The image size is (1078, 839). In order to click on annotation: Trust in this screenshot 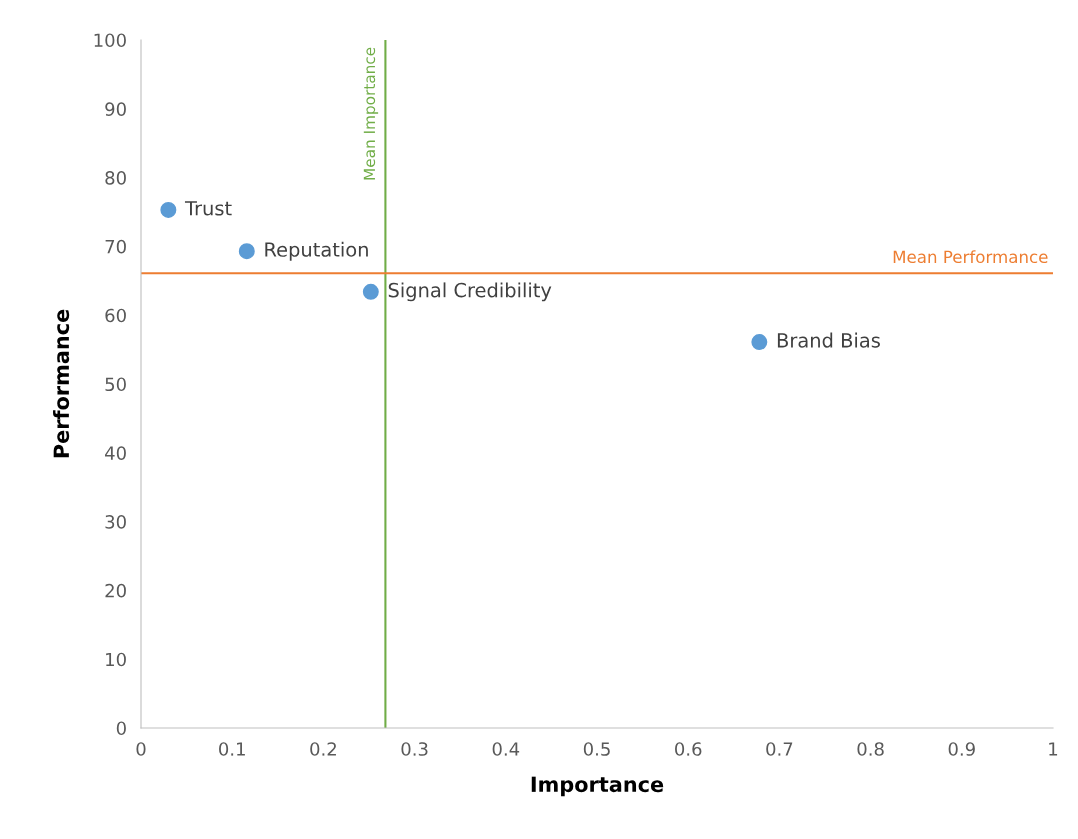, I will do `click(208, 208)`.